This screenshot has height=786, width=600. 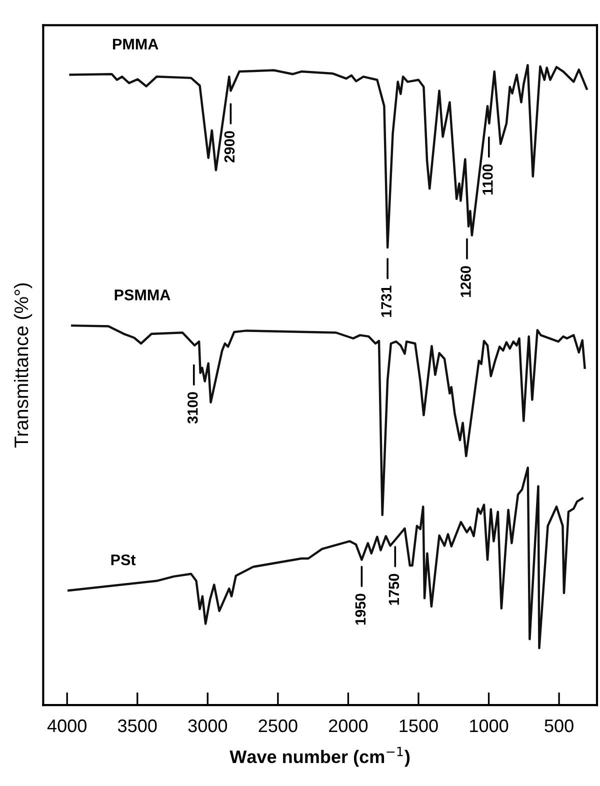 I want to click on annotation: 1750, so click(x=394, y=589).